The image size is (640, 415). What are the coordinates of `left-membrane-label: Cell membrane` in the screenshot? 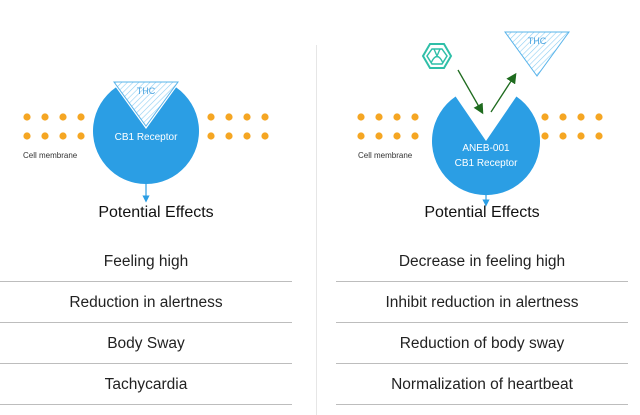 It's located at (50, 155).